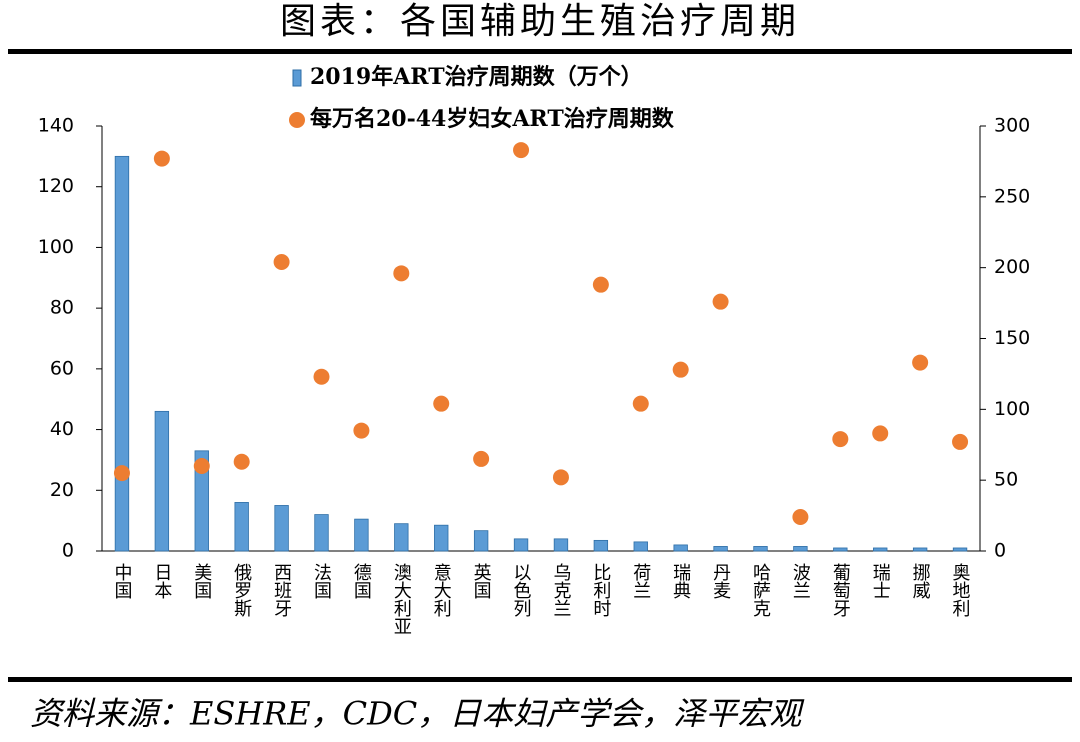  Describe the element at coordinates (1012, 126) in the screenshot. I see `y2-tick-label: 300` at that location.